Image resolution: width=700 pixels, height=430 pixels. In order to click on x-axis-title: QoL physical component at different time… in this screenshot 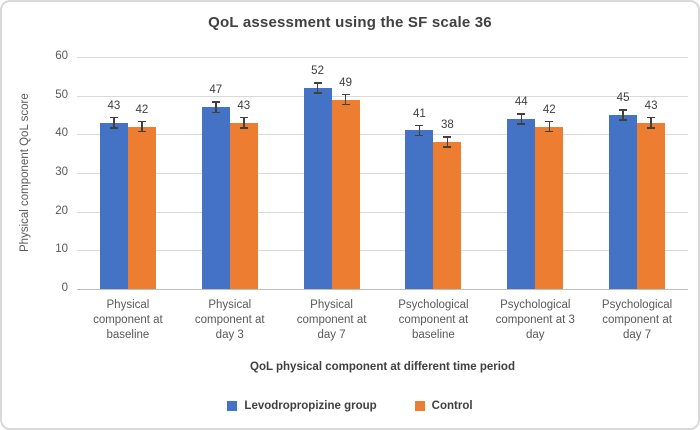, I will do `click(382, 367)`.